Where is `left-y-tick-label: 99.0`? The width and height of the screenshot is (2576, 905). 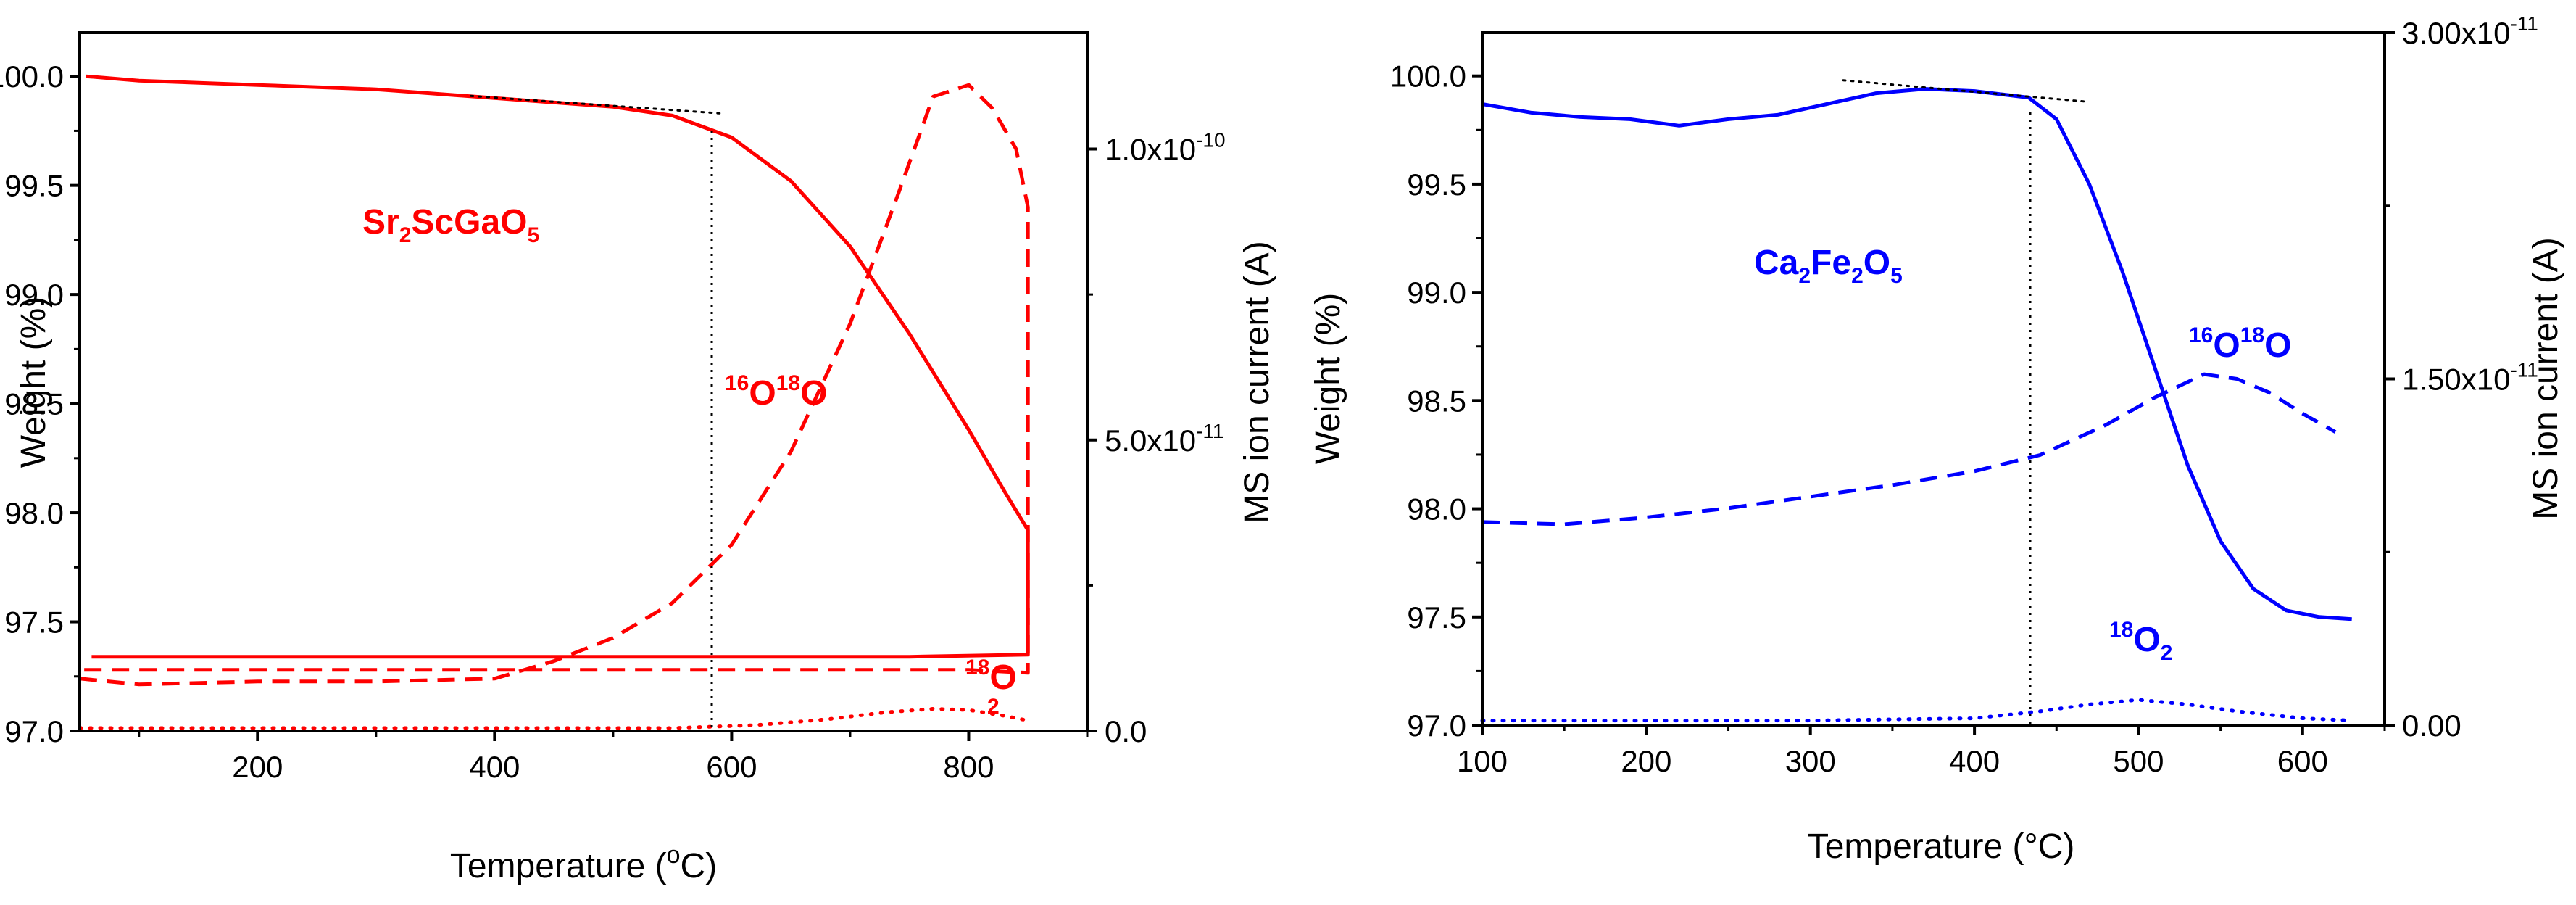 left-y-tick-label: 99.0 is located at coordinates (34, 295).